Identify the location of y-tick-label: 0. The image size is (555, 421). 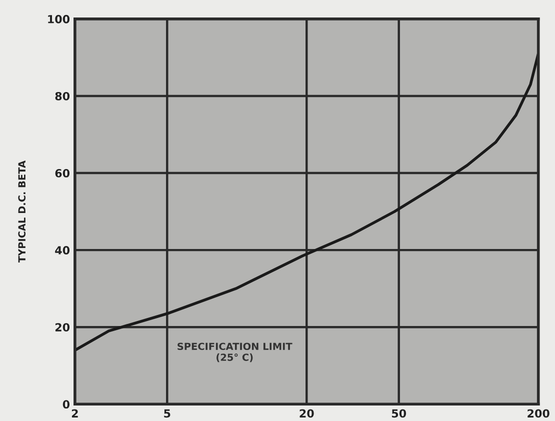
(66, 404).